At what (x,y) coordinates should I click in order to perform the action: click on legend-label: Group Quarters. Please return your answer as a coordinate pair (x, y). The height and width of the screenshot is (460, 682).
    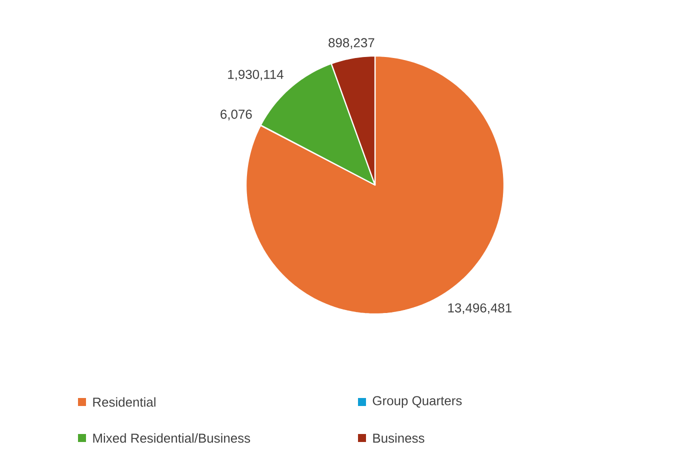
    Looking at the image, I should click on (417, 402).